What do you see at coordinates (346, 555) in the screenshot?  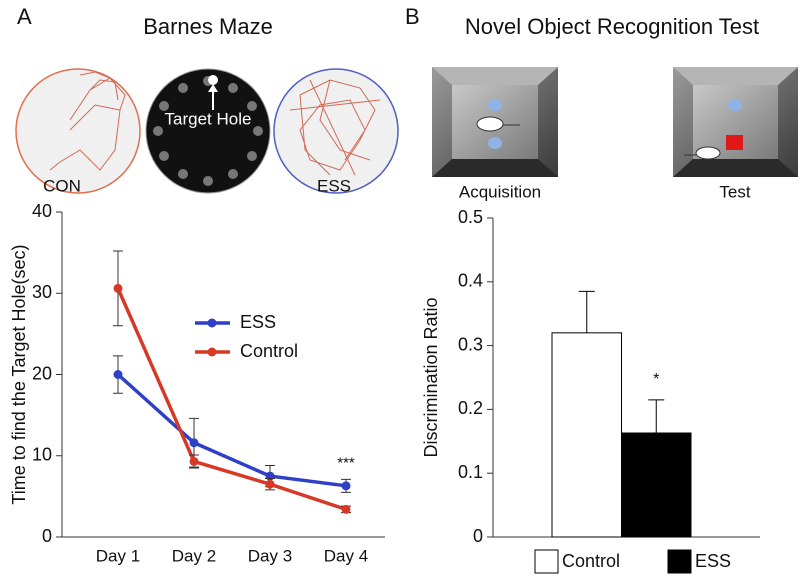 I see `x-tick-label: Day 4` at bounding box center [346, 555].